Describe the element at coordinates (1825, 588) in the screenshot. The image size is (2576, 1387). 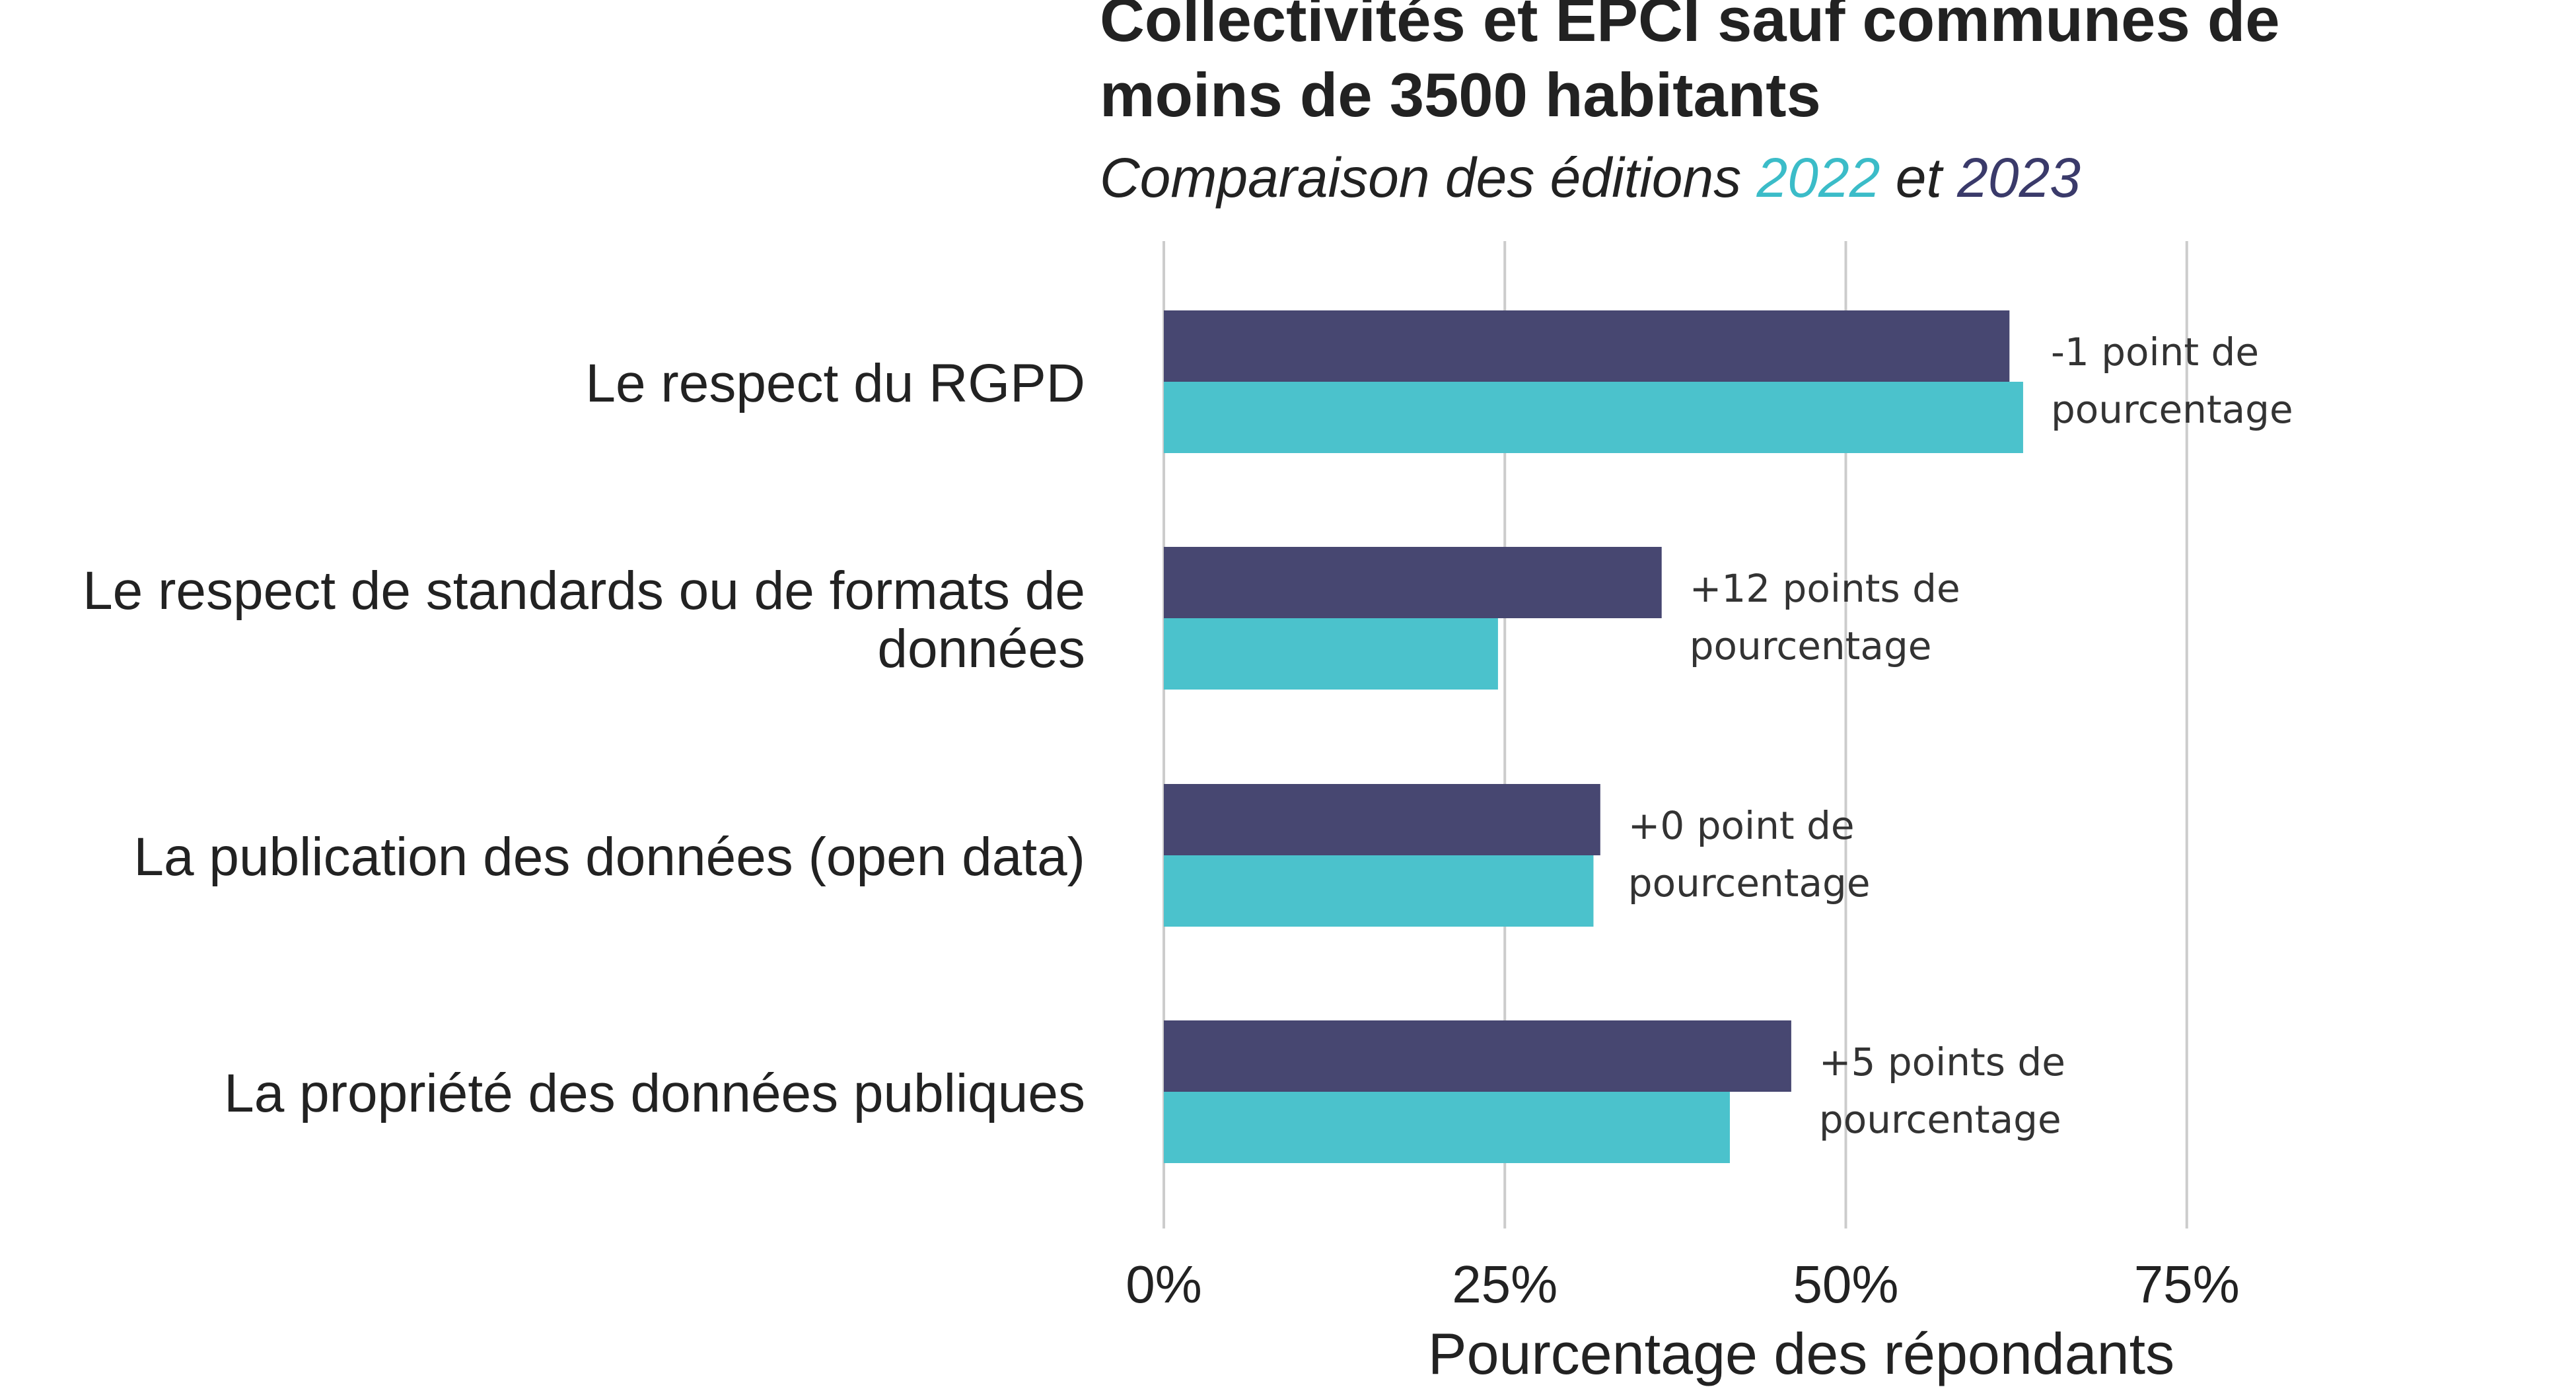
I see `difference-annotation: +12 points de` at that location.